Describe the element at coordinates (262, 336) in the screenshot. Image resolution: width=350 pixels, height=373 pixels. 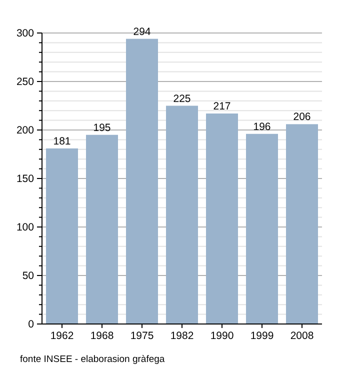
I see `x-tick-label: 1999` at that location.